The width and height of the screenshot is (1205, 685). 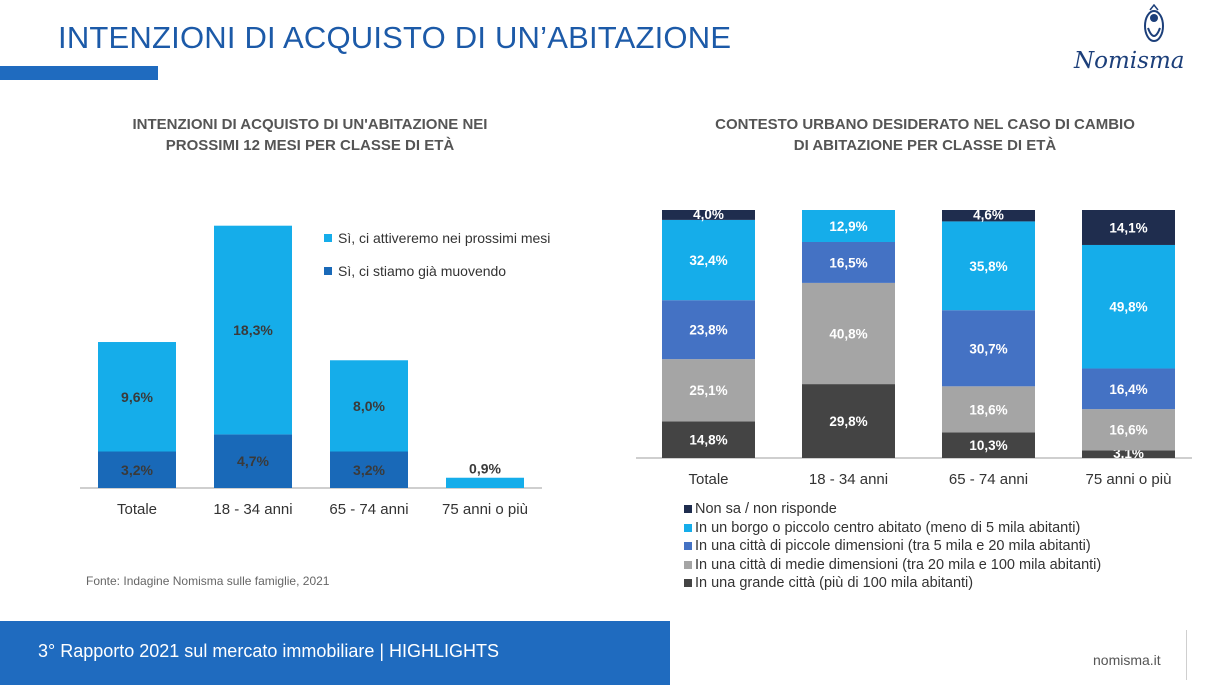 I want to click on right-data-label: 30,7%, so click(x=988, y=348).